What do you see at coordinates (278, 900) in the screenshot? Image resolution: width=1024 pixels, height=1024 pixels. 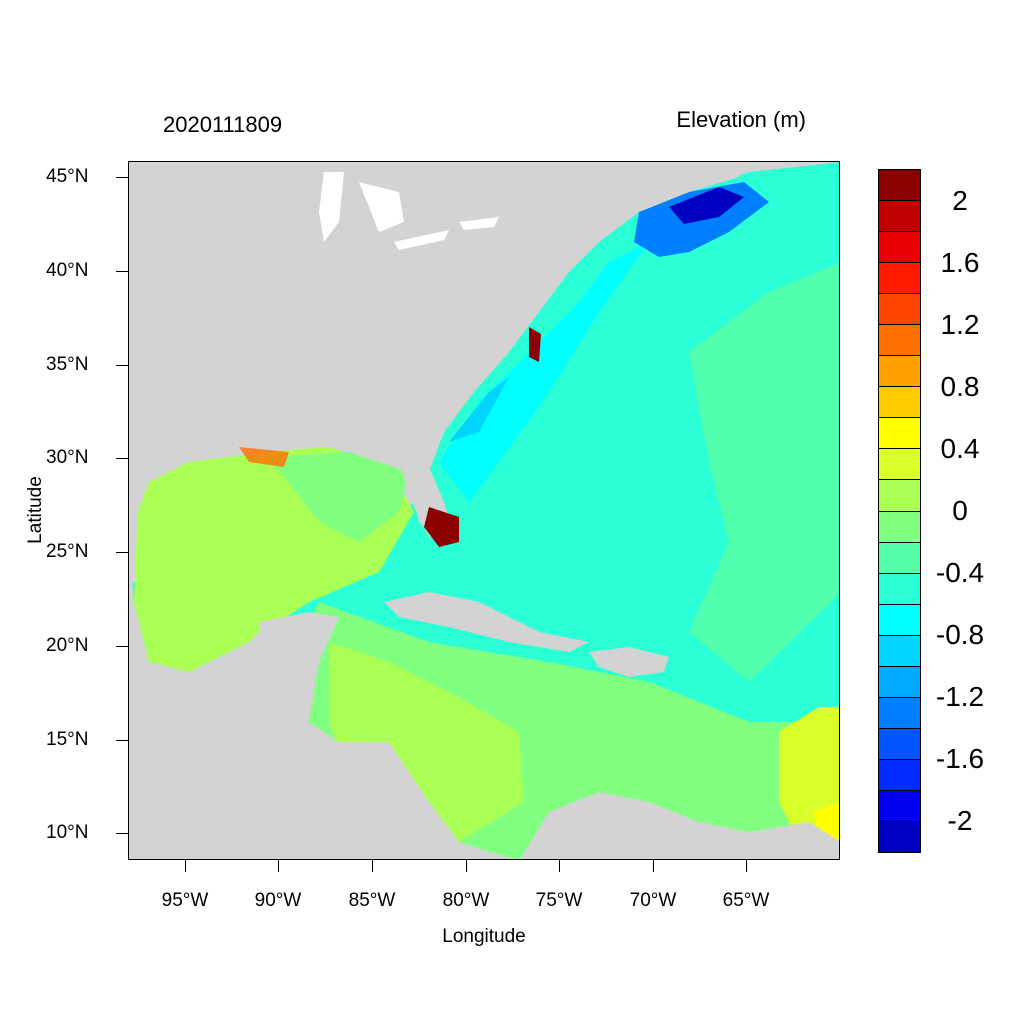 I see `lon-tick-label: 90°W` at bounding box center [278, 900].